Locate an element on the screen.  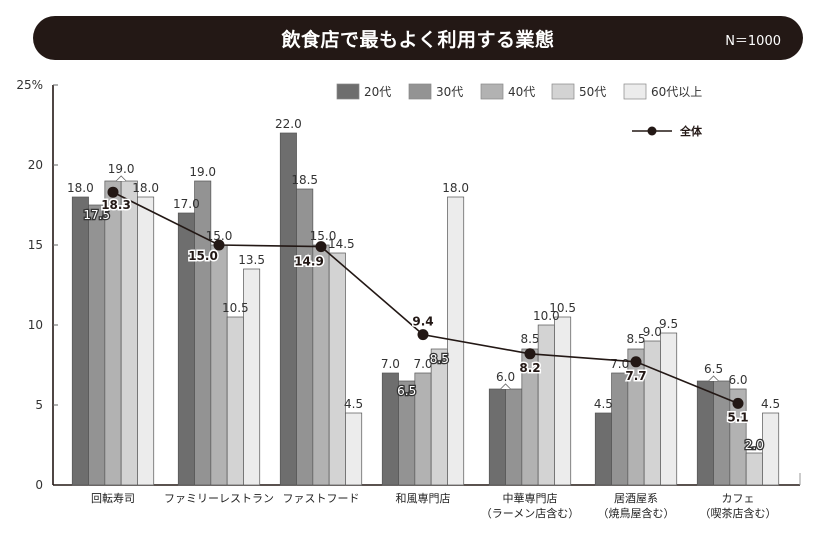
sample-size: N＝1000 is located at coordinates (753, 41).